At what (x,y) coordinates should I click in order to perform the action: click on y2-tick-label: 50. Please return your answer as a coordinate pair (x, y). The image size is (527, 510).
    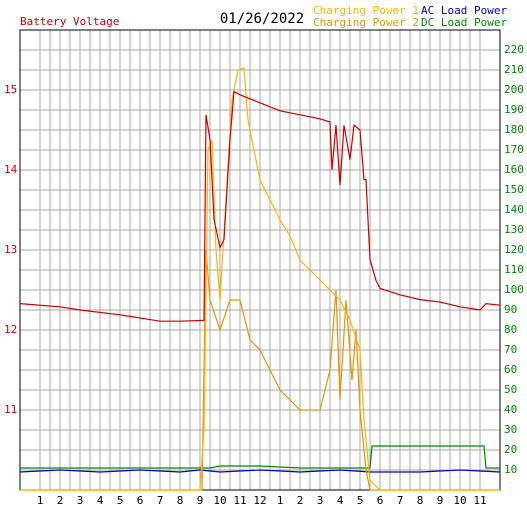
    Looking at the image, I should click on (510, 389).